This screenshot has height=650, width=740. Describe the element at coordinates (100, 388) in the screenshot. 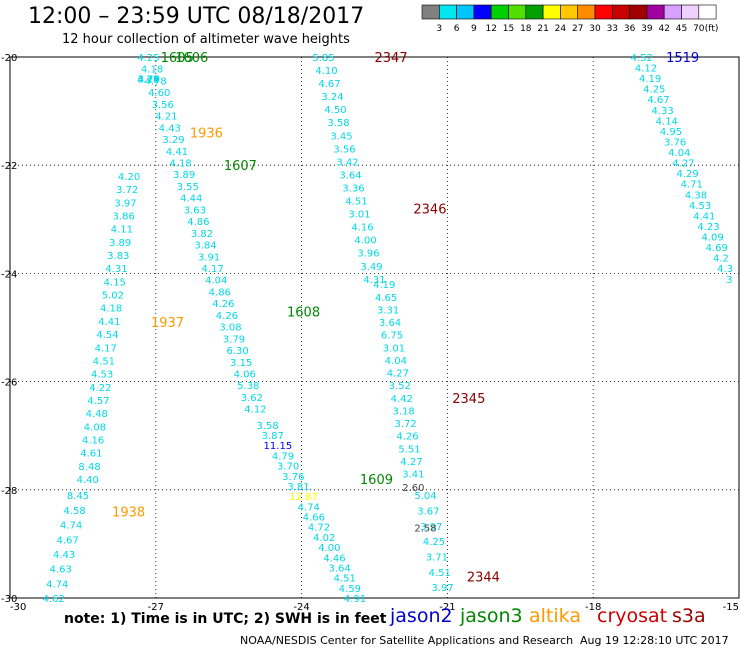

I see `swh-value: 4.22` at that location.